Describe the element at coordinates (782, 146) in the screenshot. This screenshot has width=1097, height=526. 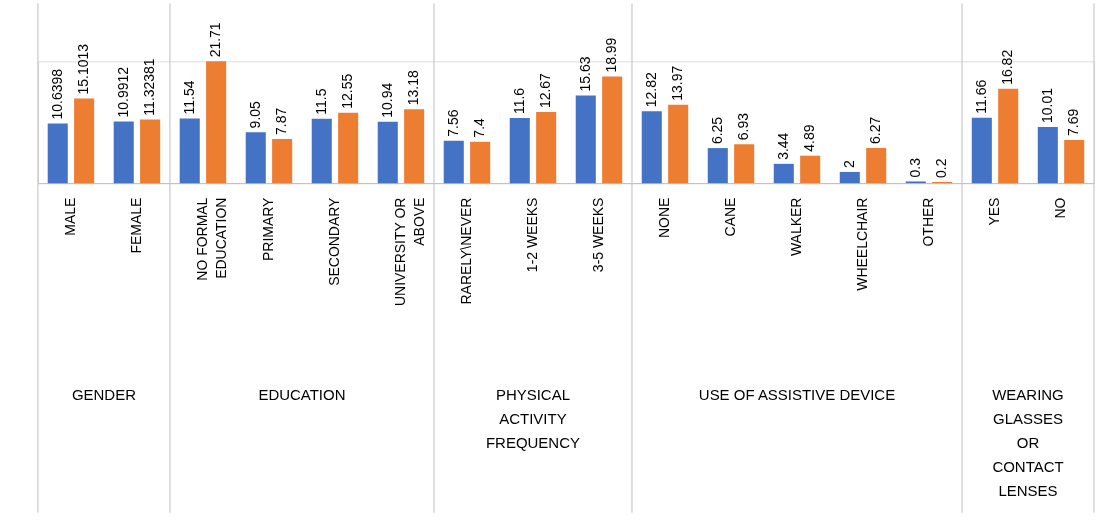
I see `data-label: 3.44` at that location.